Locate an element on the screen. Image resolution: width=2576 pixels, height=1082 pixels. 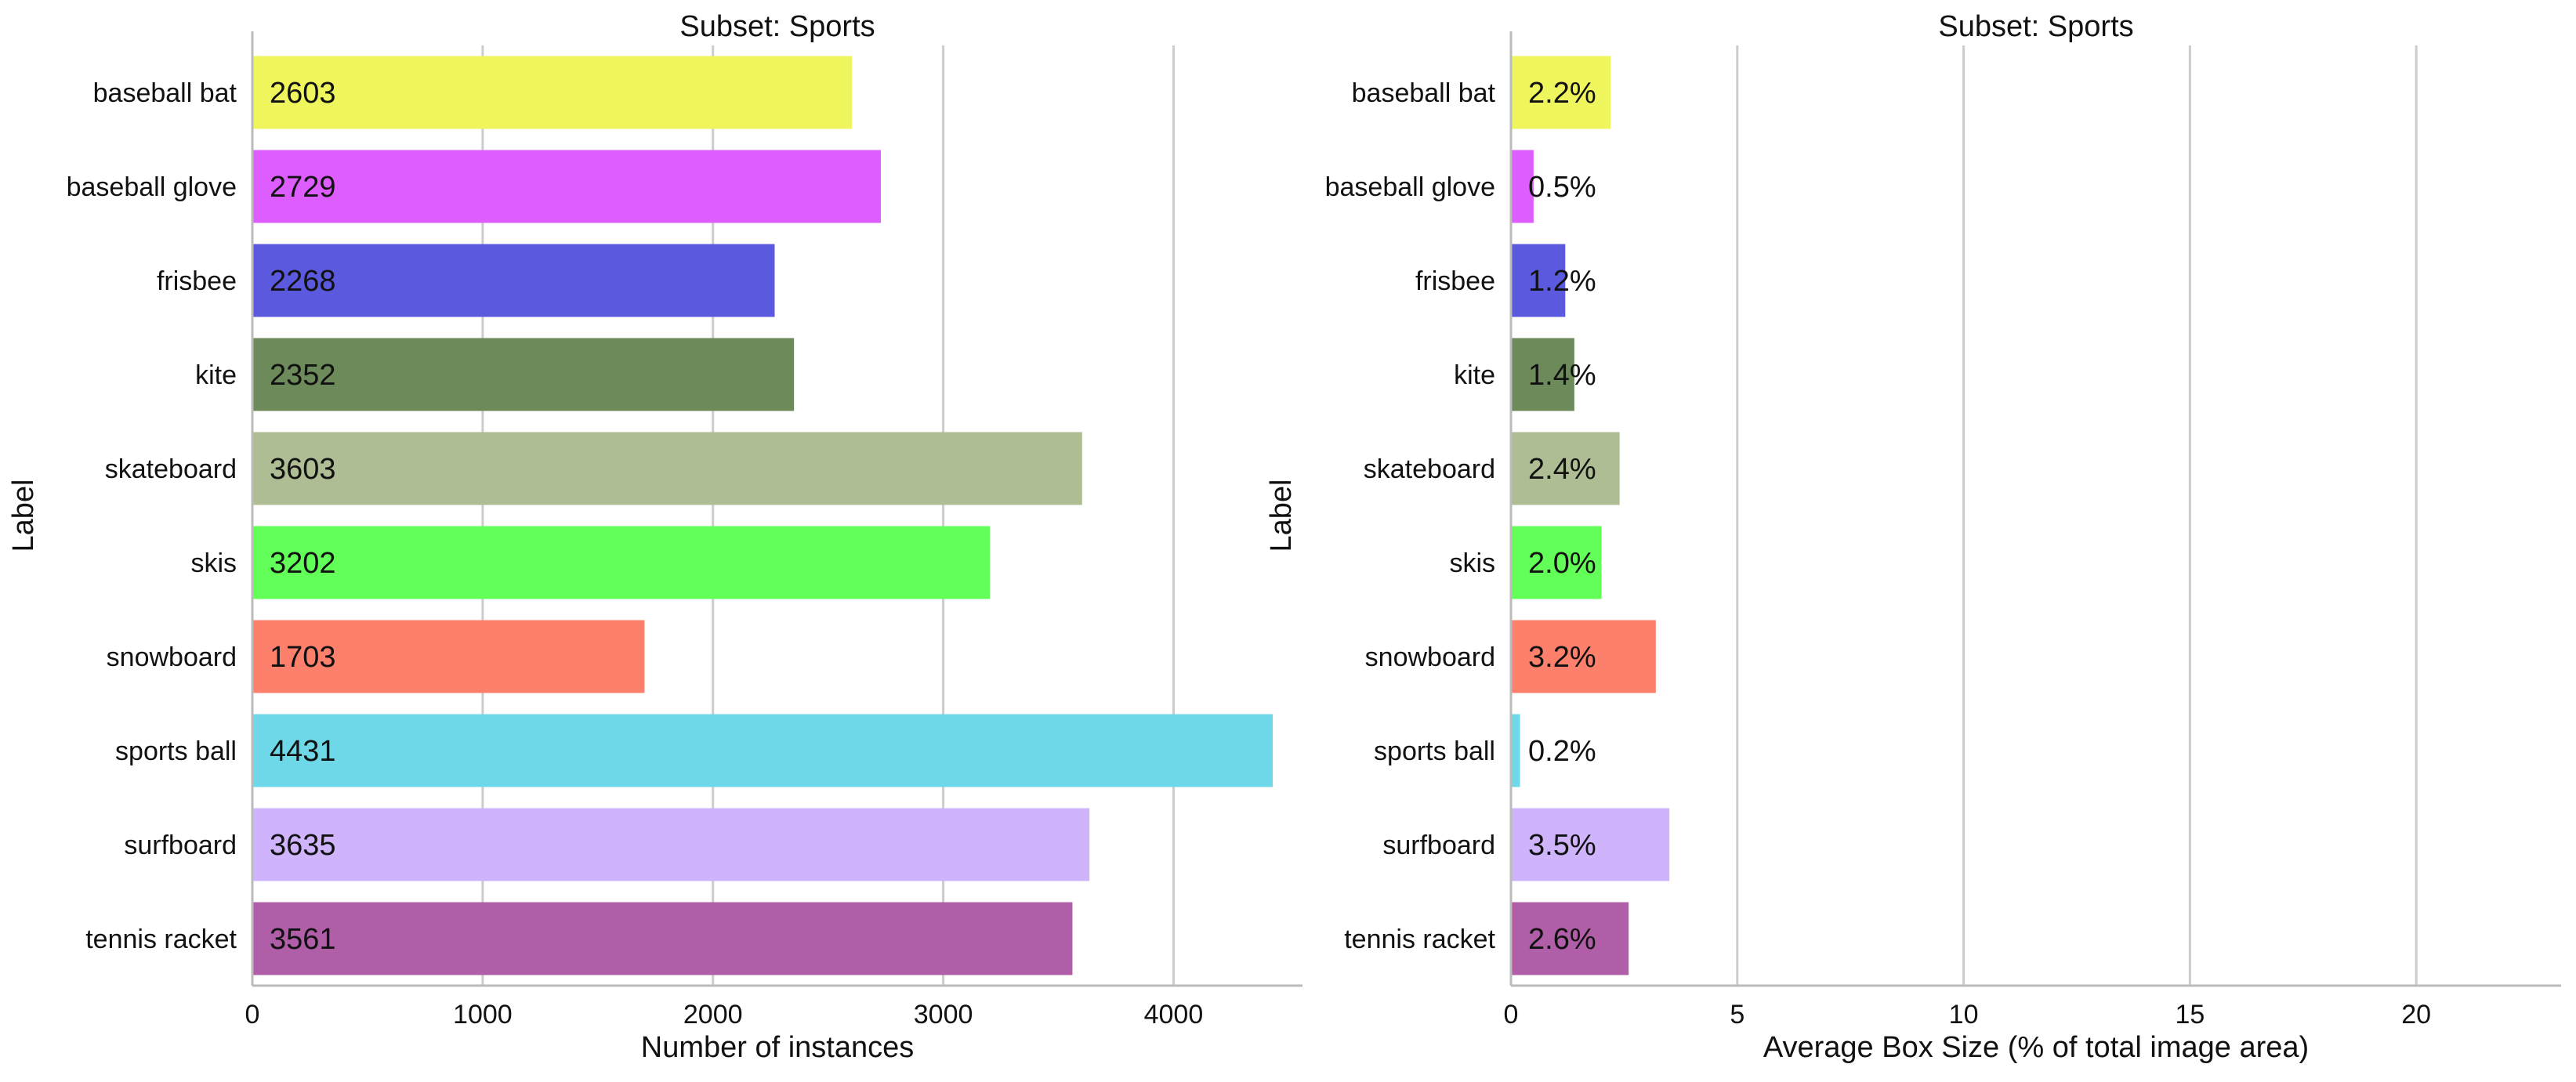
right-value-label: 3.2% is located at coordinates (1562, 657).